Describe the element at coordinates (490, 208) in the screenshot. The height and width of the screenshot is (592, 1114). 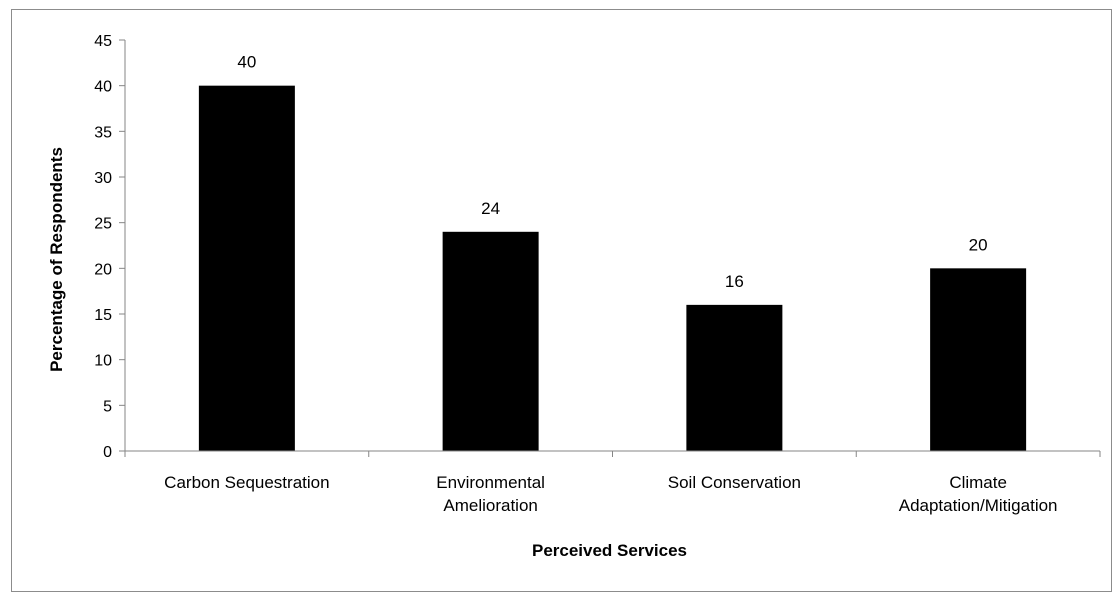
I see `data-label: 24` at that location.